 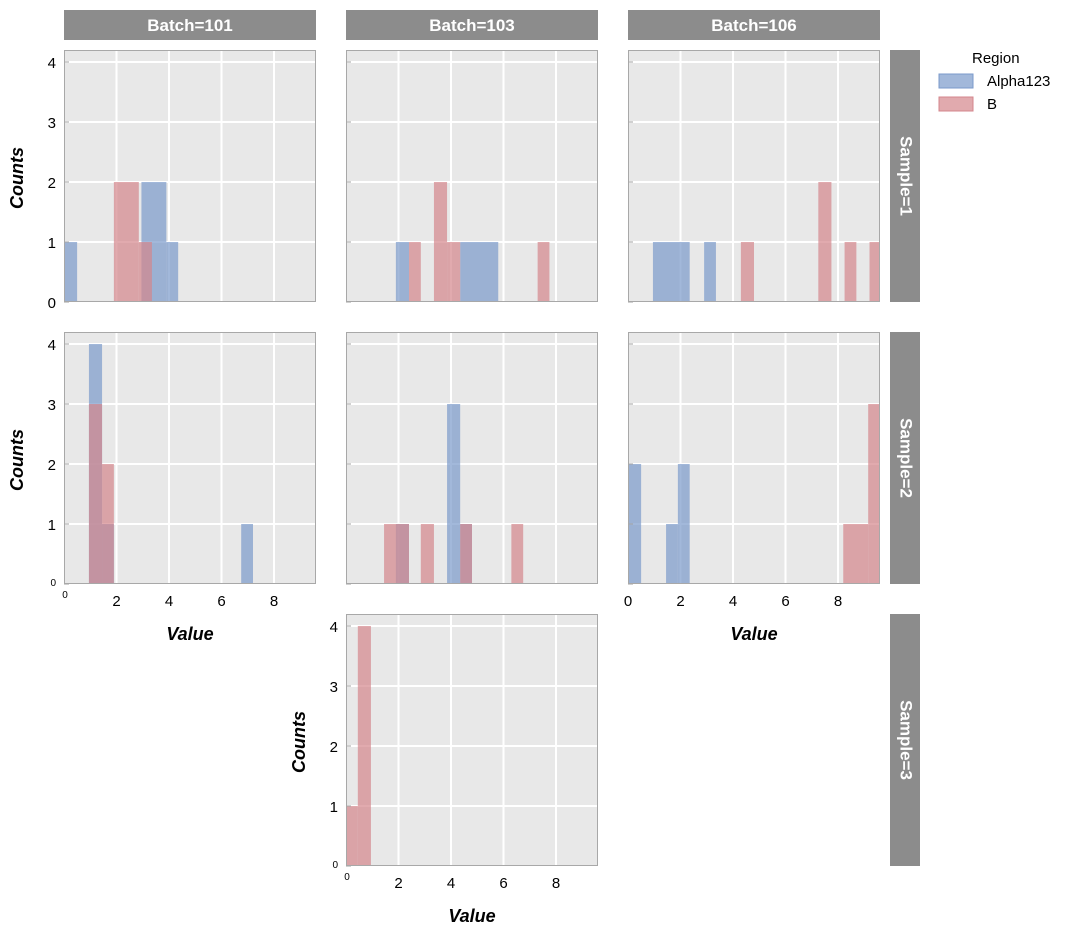 What do you see at coordinates (1018, 81) in the screenshot?
I see `legend-label: Alpha123` at bounding box center [1018, 81].